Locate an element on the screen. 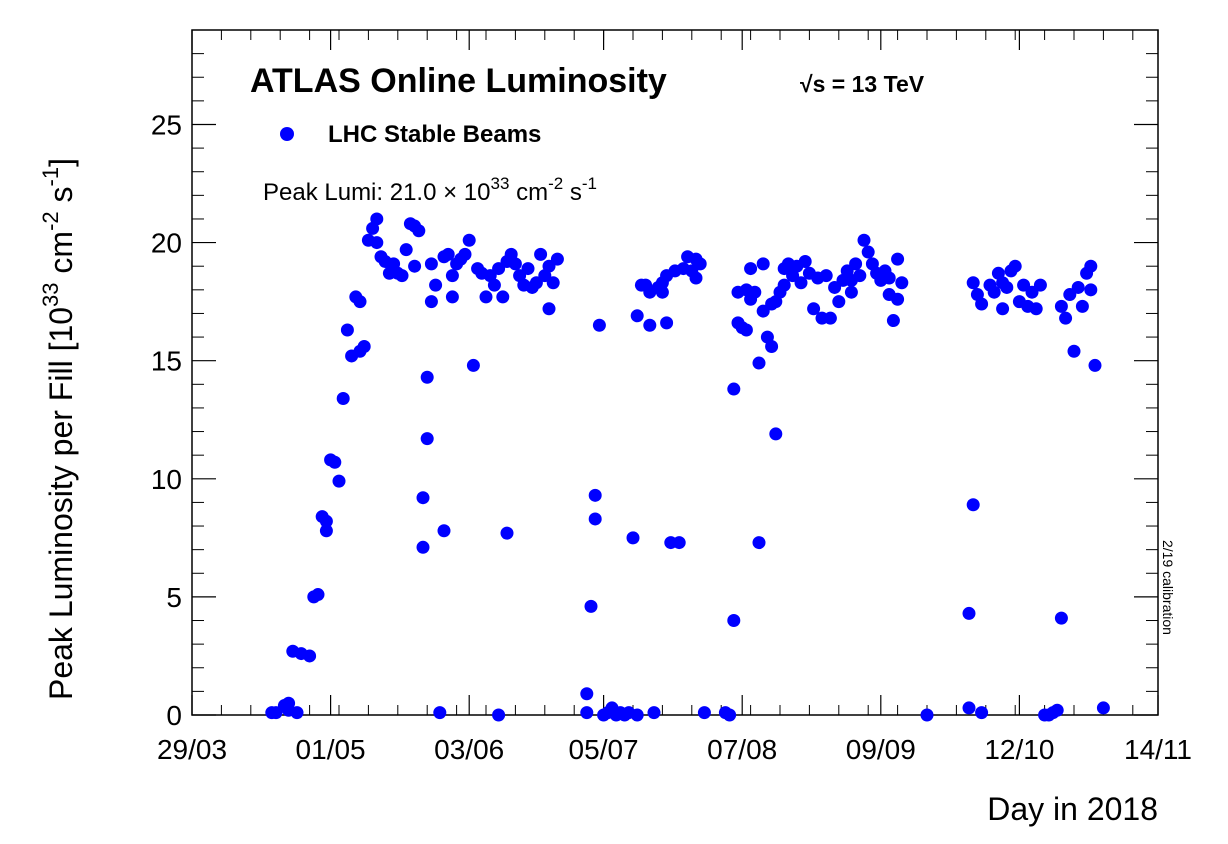 This screenshot has width=1228, height=844. y-axis-mid2: s is located at coordinates (61, 198).